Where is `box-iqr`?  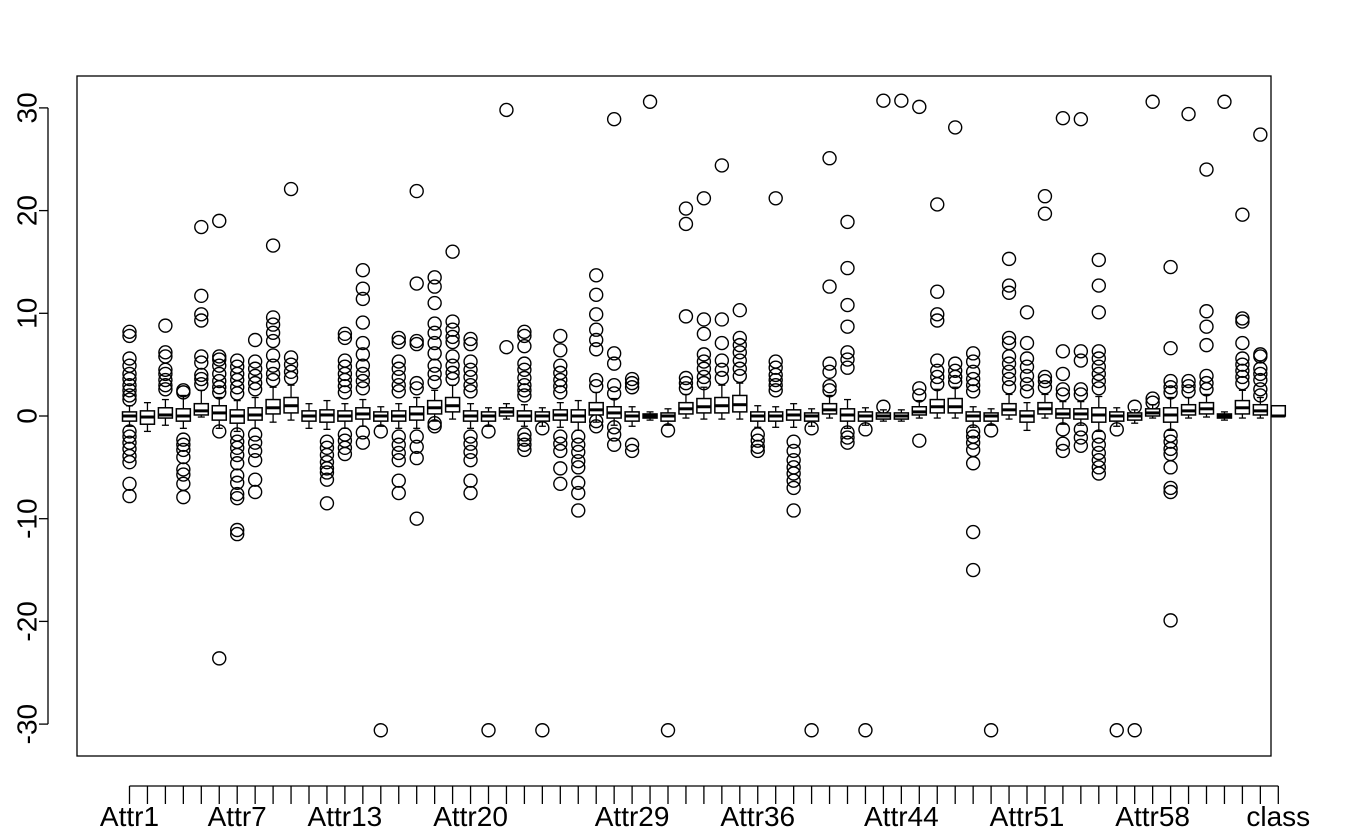 box-iqr is located at coordinates (201, 409).